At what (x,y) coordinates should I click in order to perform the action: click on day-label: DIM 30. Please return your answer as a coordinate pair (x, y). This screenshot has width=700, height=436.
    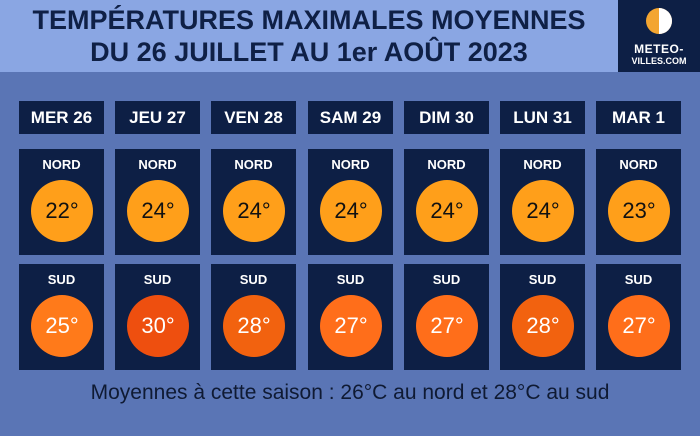
    Looking at the image, I should click on (446, 117).